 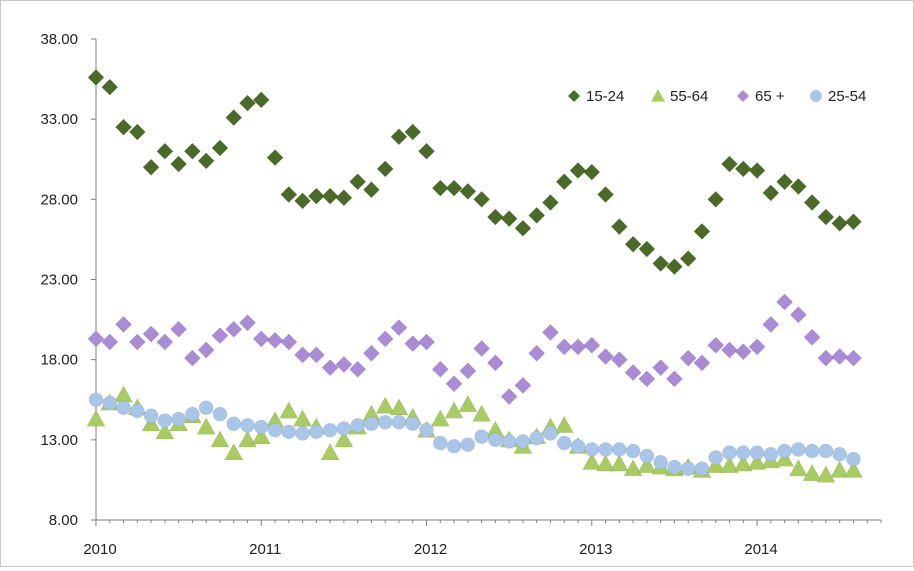 What do you see at coordinates (430, 549) in the screenshot?
I see `x-tick-label: 2012` at bounding box center [430, 549].